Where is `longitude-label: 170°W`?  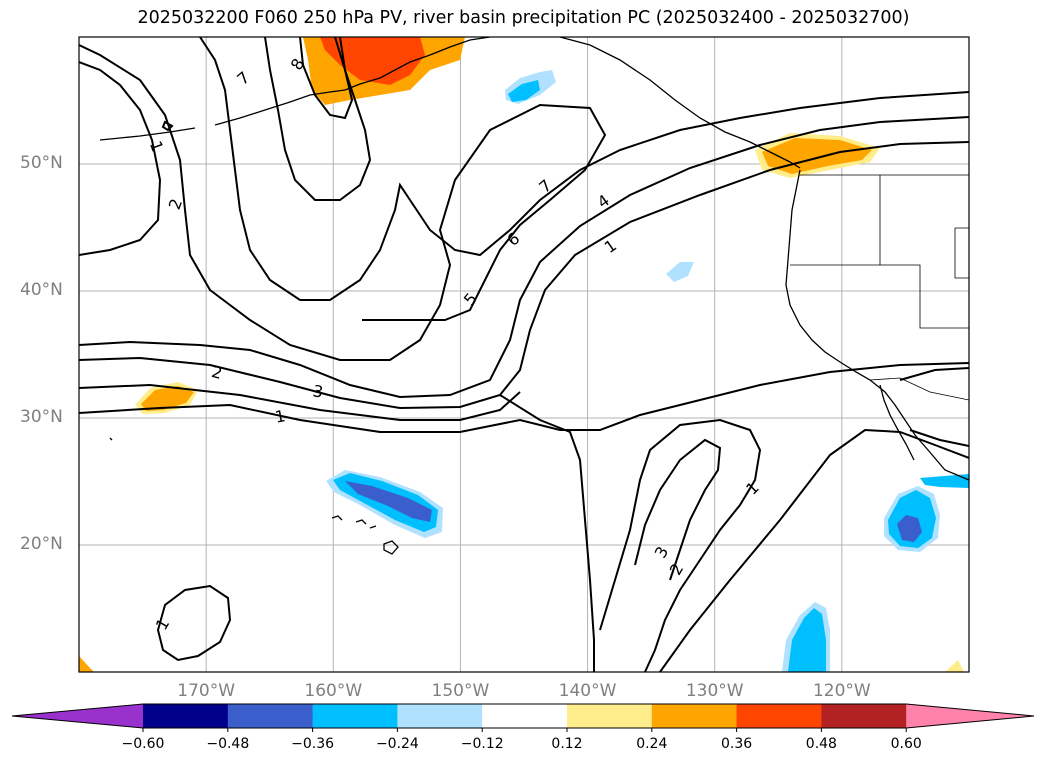
longitude-label: 170°W is located at coordinates (206, 691).